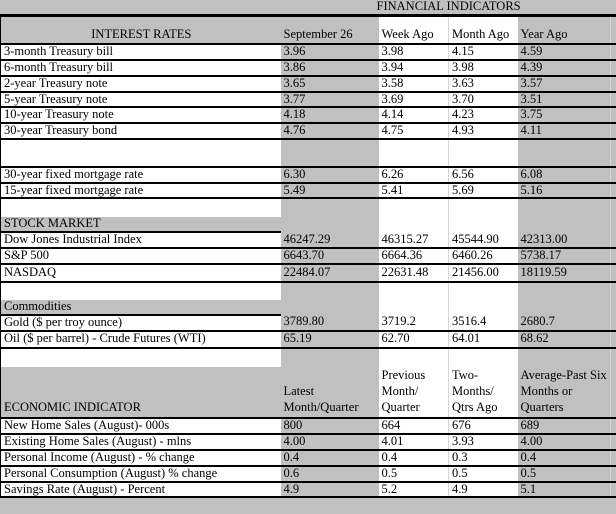 Image resolution: width=616 pixels, height=514 pixels. I want to click on row-label: 10-year Treasury note, so click(140, 115).